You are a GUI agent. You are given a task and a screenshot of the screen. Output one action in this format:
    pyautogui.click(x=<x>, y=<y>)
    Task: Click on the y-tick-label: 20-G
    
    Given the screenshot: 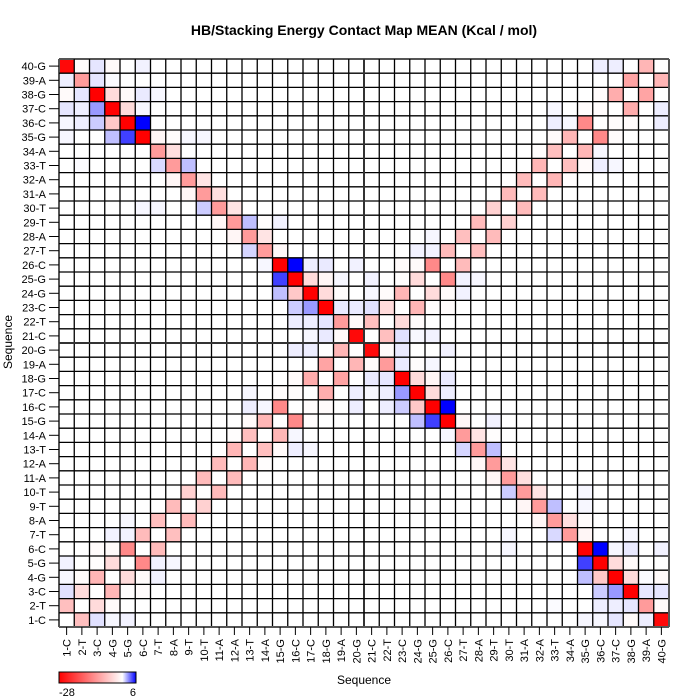 What is the action you would take?
    pyautogui.click(x=34, y=351)
    